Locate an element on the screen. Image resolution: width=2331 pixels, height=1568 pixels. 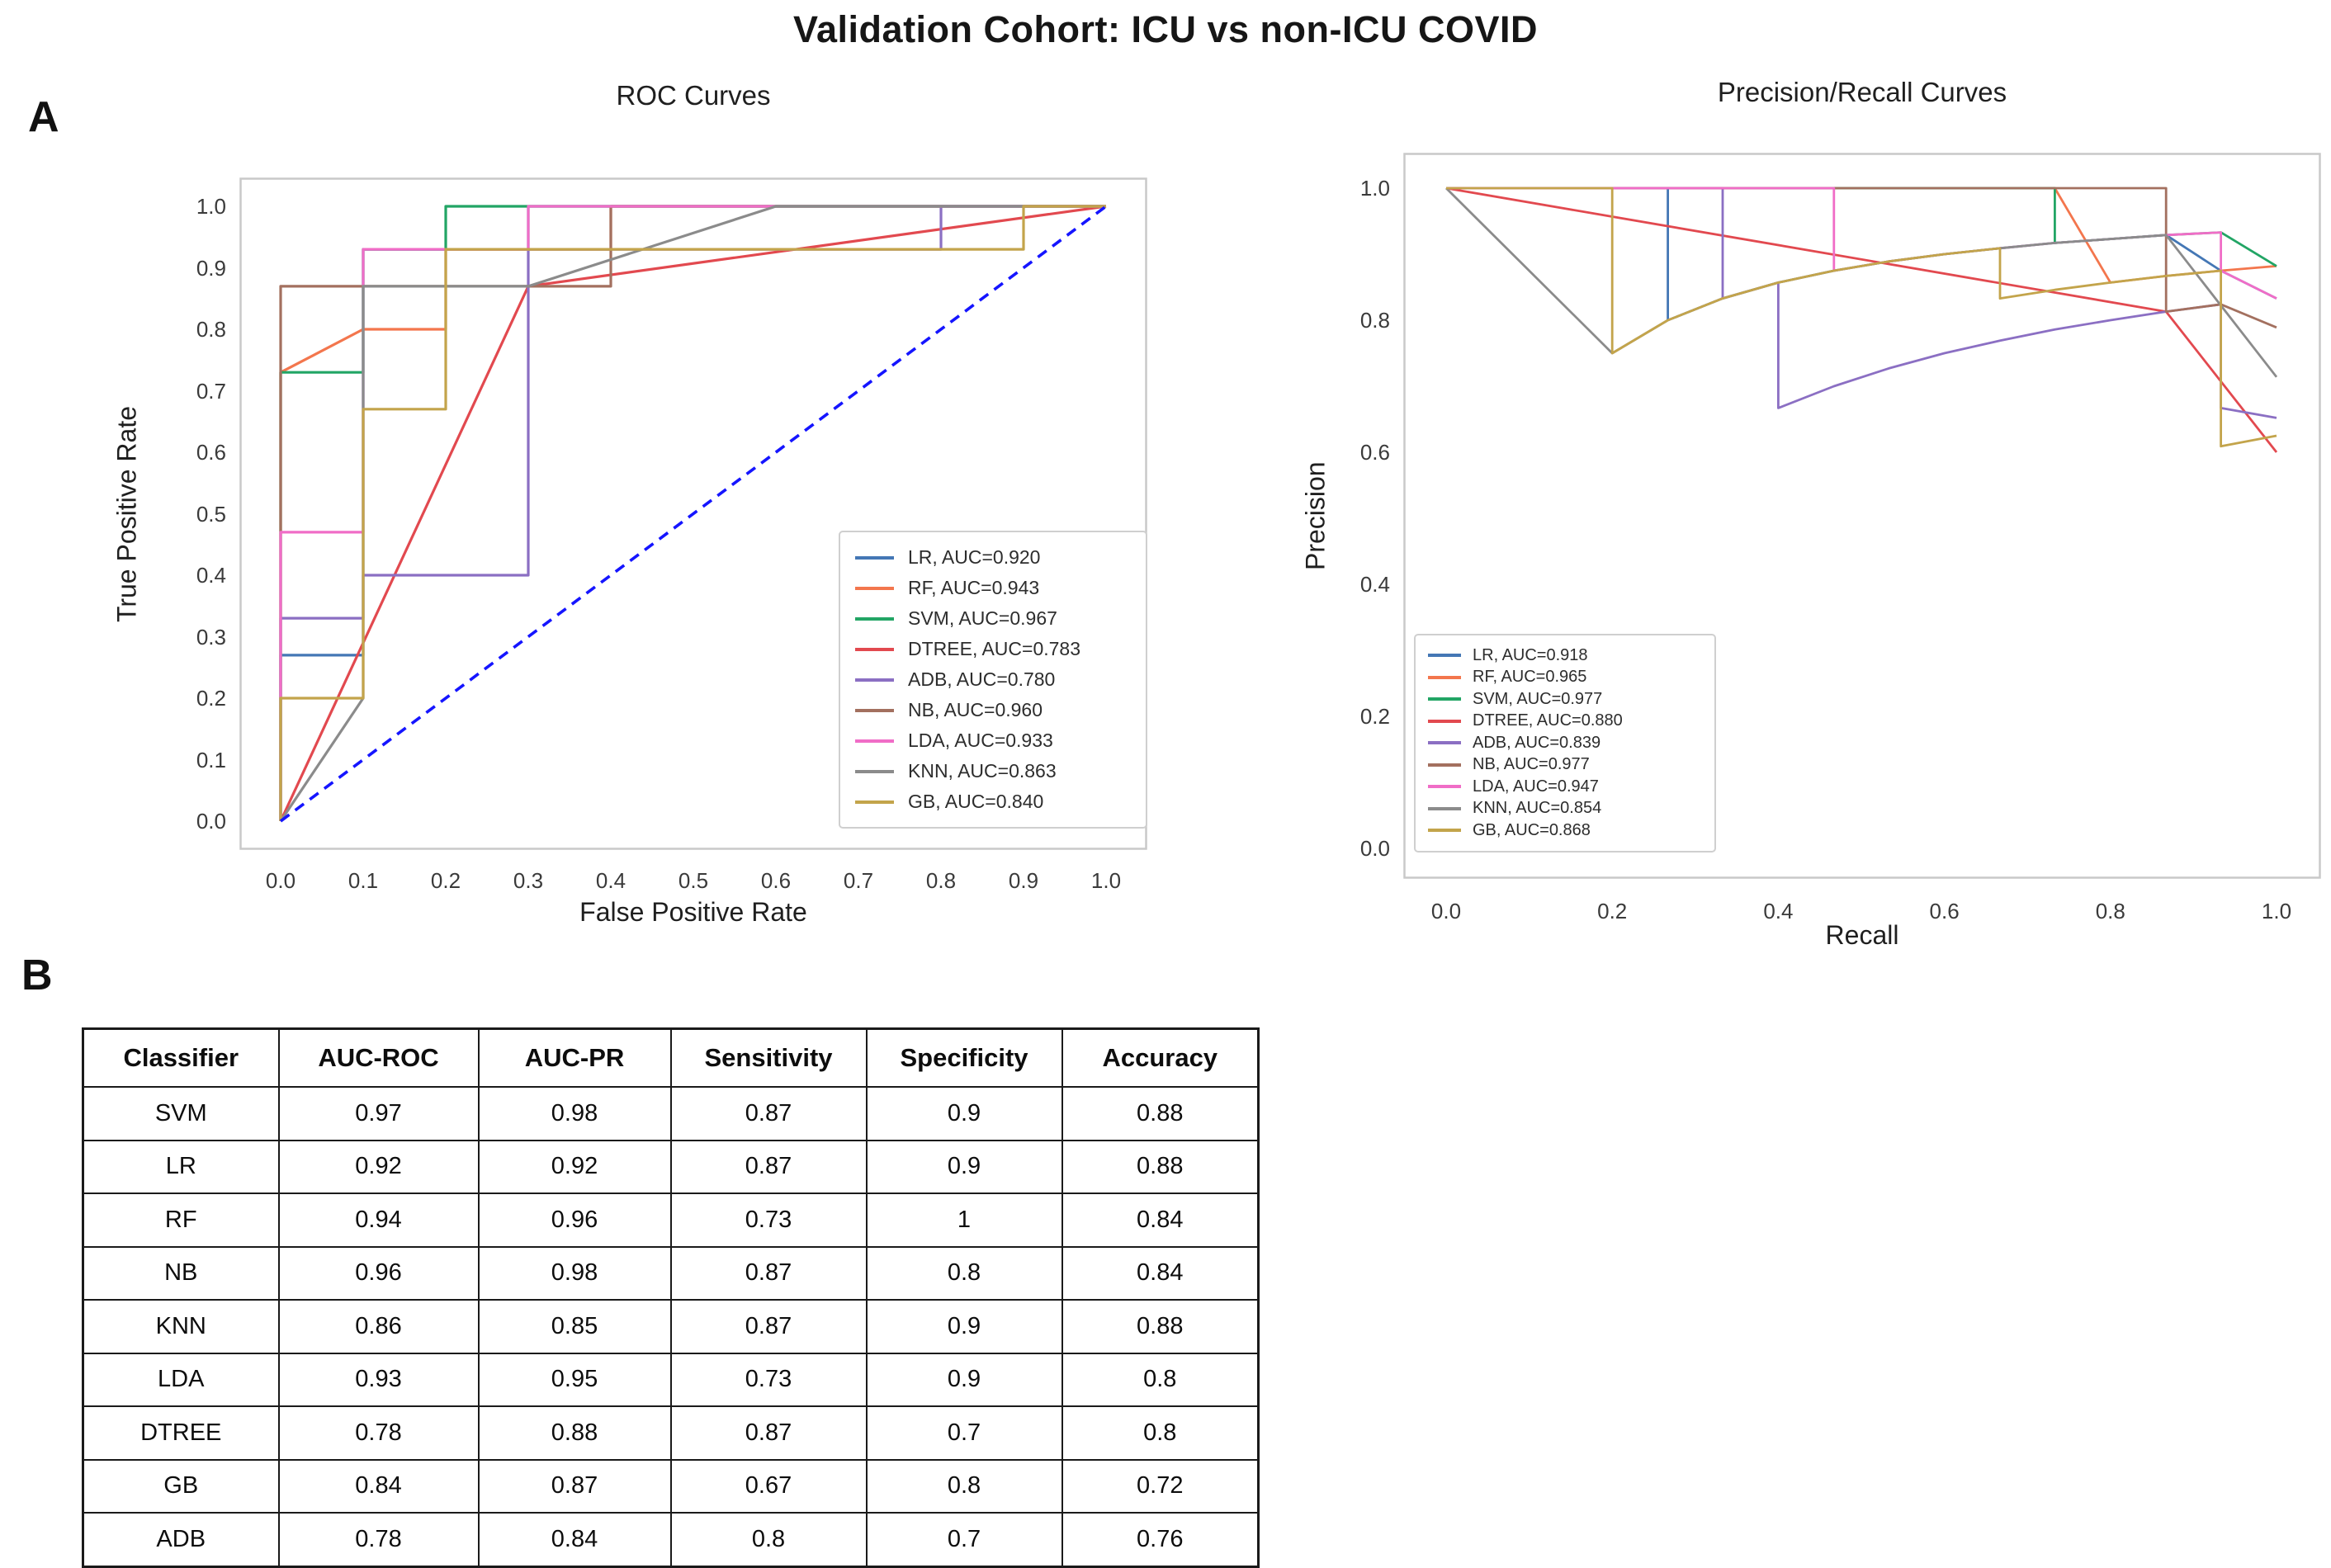
roc-x-tick-0.6: 0.6 is located at coordinates (776, 880).